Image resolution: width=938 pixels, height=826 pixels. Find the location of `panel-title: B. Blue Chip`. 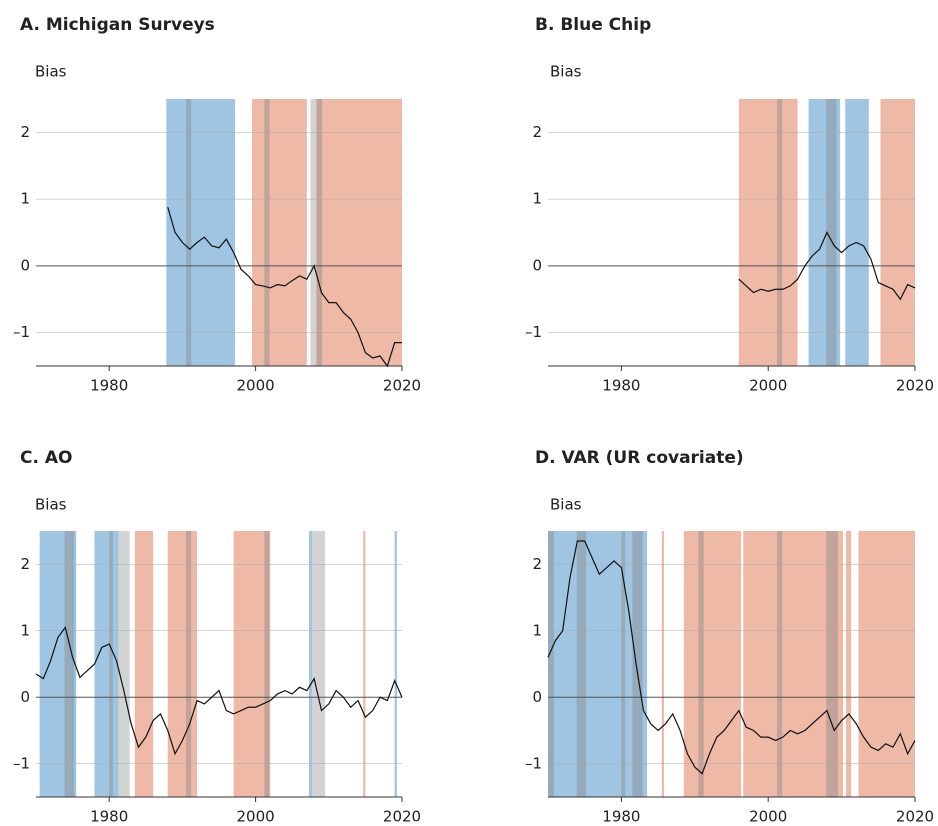

panel-title: B. Blue Chip is located at coordinates (593, 25).